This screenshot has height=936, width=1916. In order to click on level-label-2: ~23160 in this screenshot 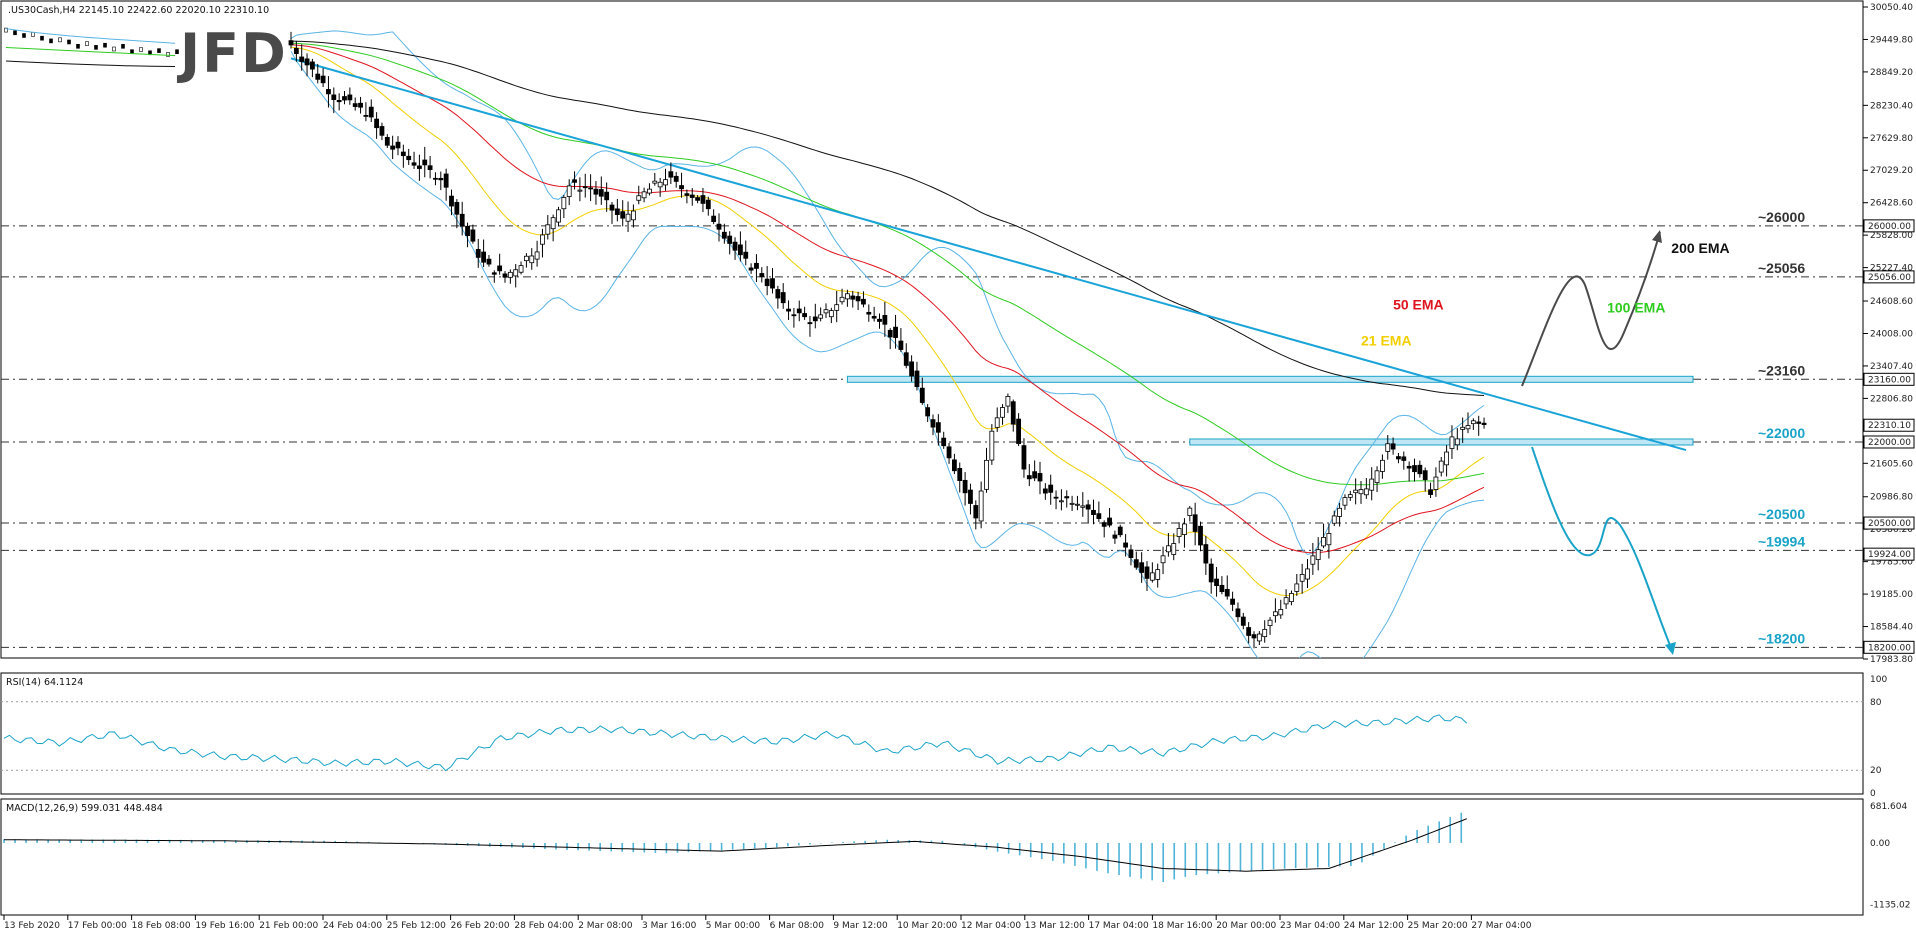, I will do `click(1781, 370)`.